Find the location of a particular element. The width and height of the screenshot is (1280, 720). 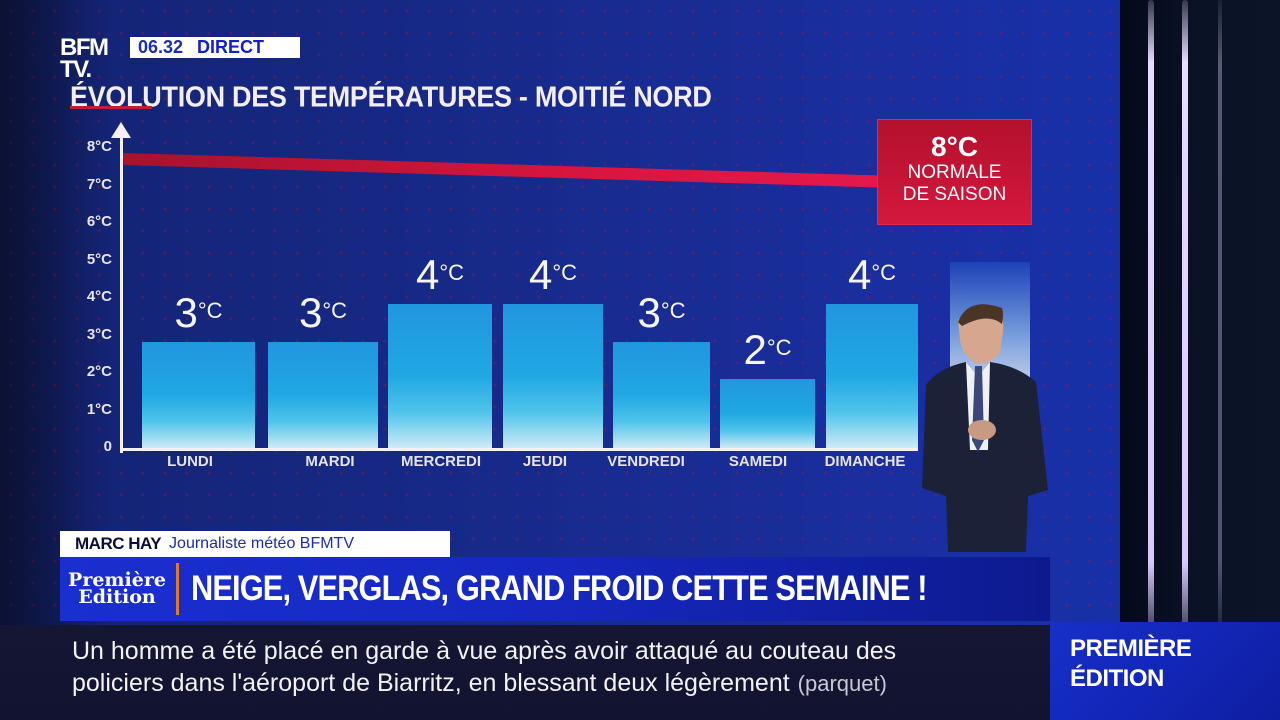

clock-badge: 06.32 DIRECT is located at coordinates (215, 47).